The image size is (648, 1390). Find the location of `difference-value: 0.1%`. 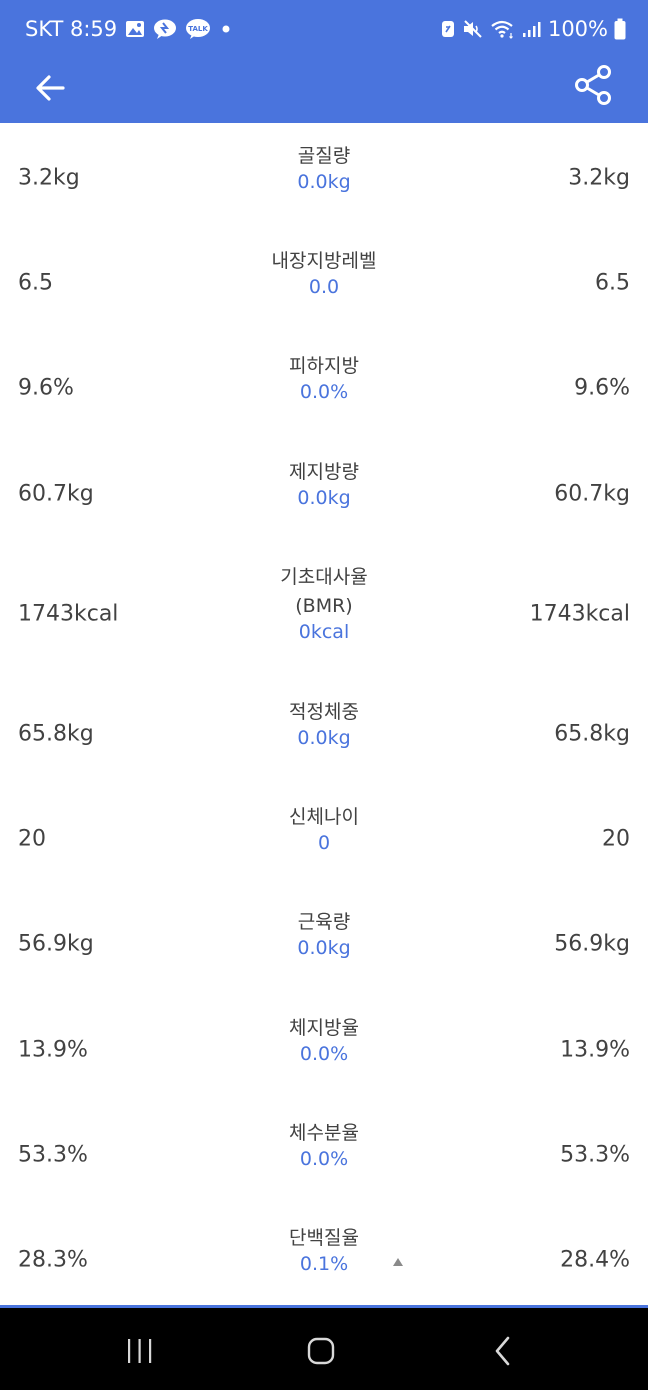

difference-value: 0.1% is located at coordinates (324, 1264).